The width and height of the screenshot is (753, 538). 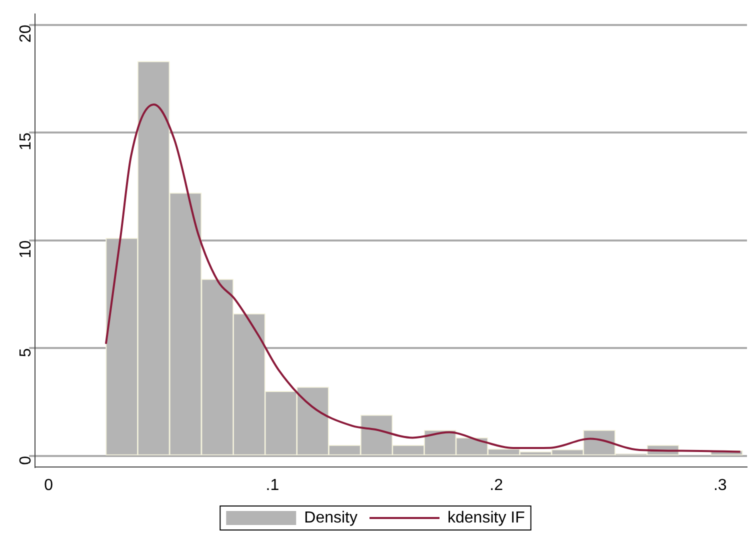 I want to click on y-tick-label: 20, so click(x=26, y=33).